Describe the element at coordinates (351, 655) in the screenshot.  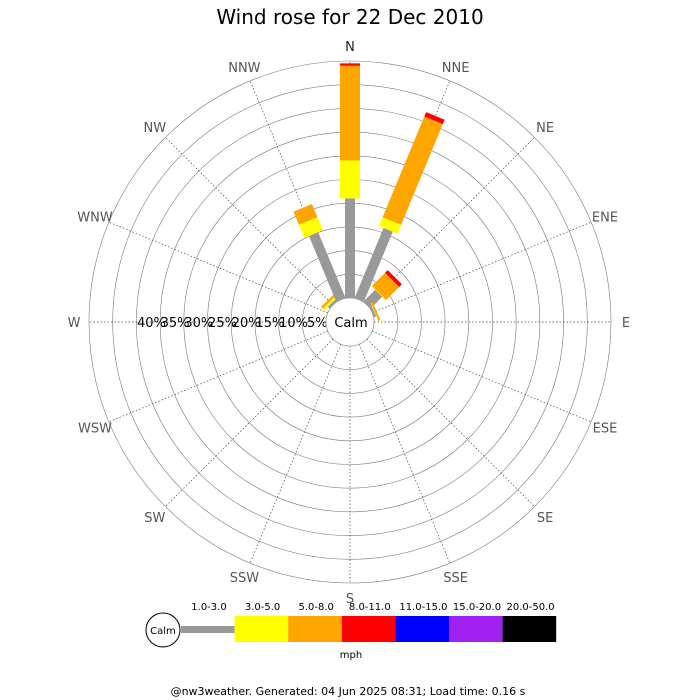
I see `legend-unit: mph` at that location.